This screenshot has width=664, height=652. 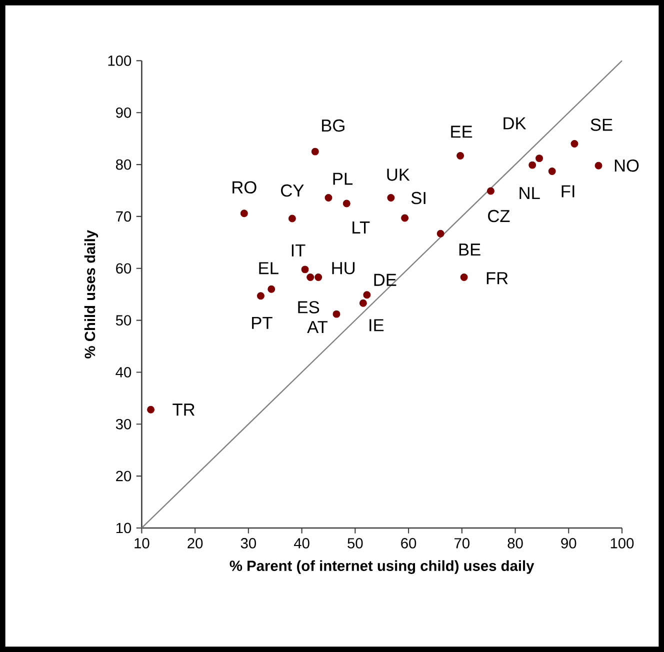 What do you see at coordinates (530, 193) in the screenshot?
I see `data-label: NL` at bounding box center [530, 193].